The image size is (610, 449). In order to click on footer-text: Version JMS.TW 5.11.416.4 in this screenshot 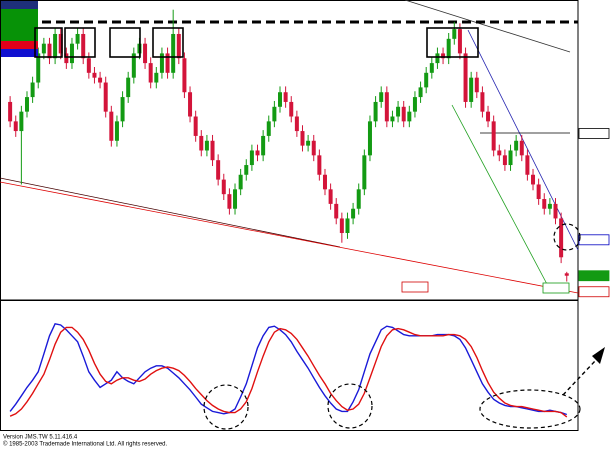, I will do `click(40, 438)`.